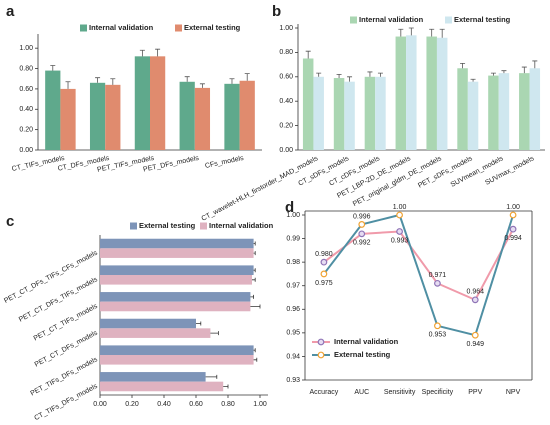 The width and height of the screenshot is (550, 425). I want to click on value-label: 0.996, so click(362, 216).